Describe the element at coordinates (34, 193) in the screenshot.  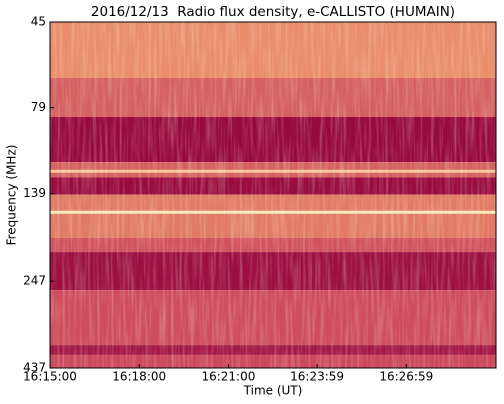
I see `y-tick-label: 139` at that location.